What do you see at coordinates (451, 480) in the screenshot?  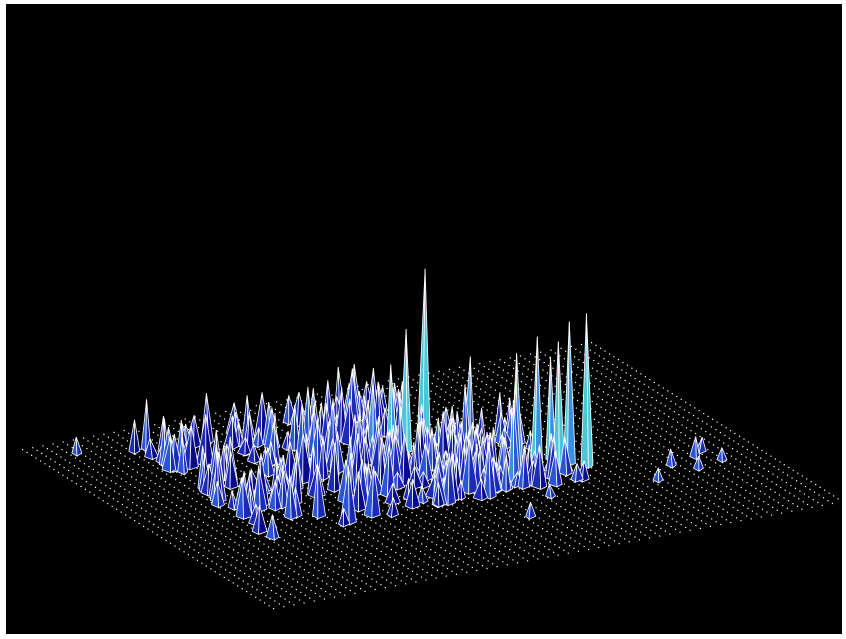 I see `surface-facet` at bounding box center [451, 480].